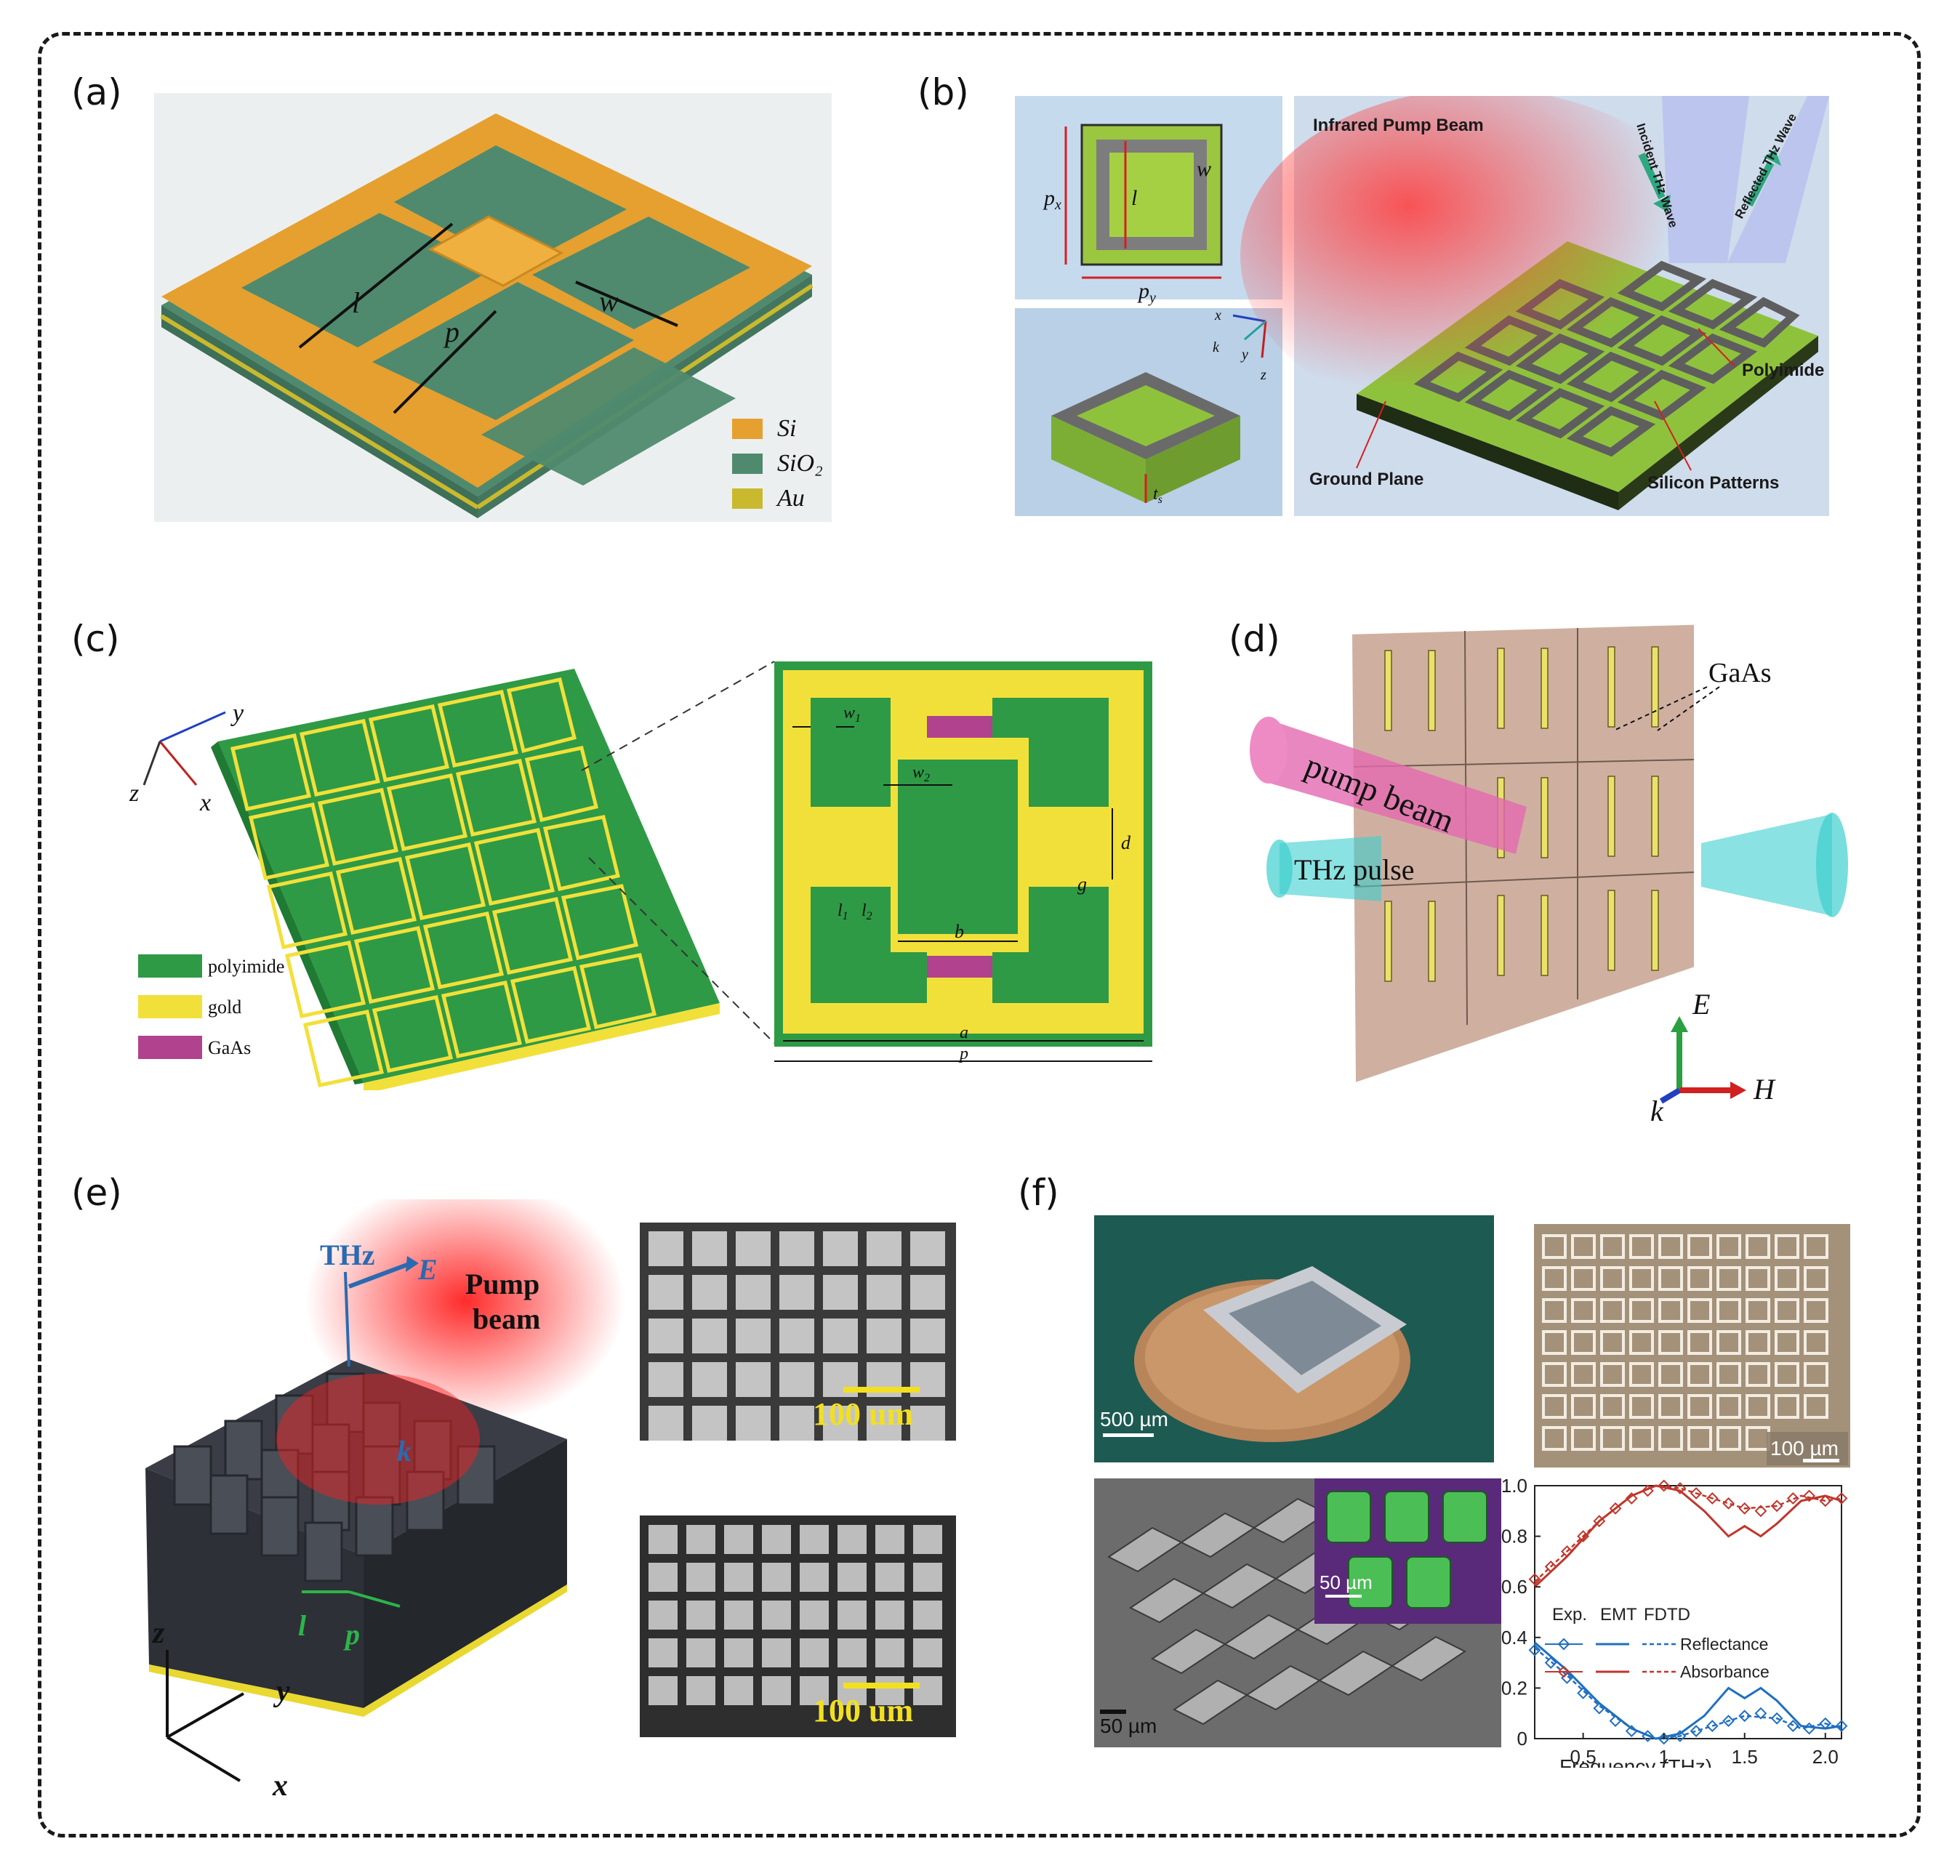 The image size is (1960, 1876). What do you see at coordinates (1514, 1637) in the screenshot?
I see `f-ytick-label: 0.4` at bounding box center [1514, 1637].